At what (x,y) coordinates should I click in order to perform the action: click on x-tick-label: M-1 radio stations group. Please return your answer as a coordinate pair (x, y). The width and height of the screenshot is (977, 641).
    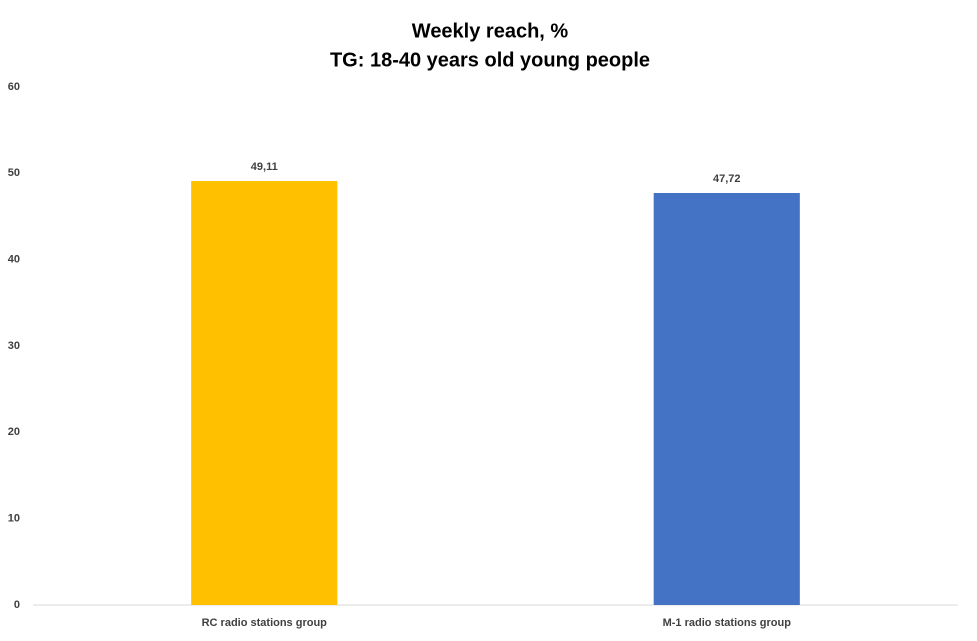
    Looking at the image, I should click on (727, 623).